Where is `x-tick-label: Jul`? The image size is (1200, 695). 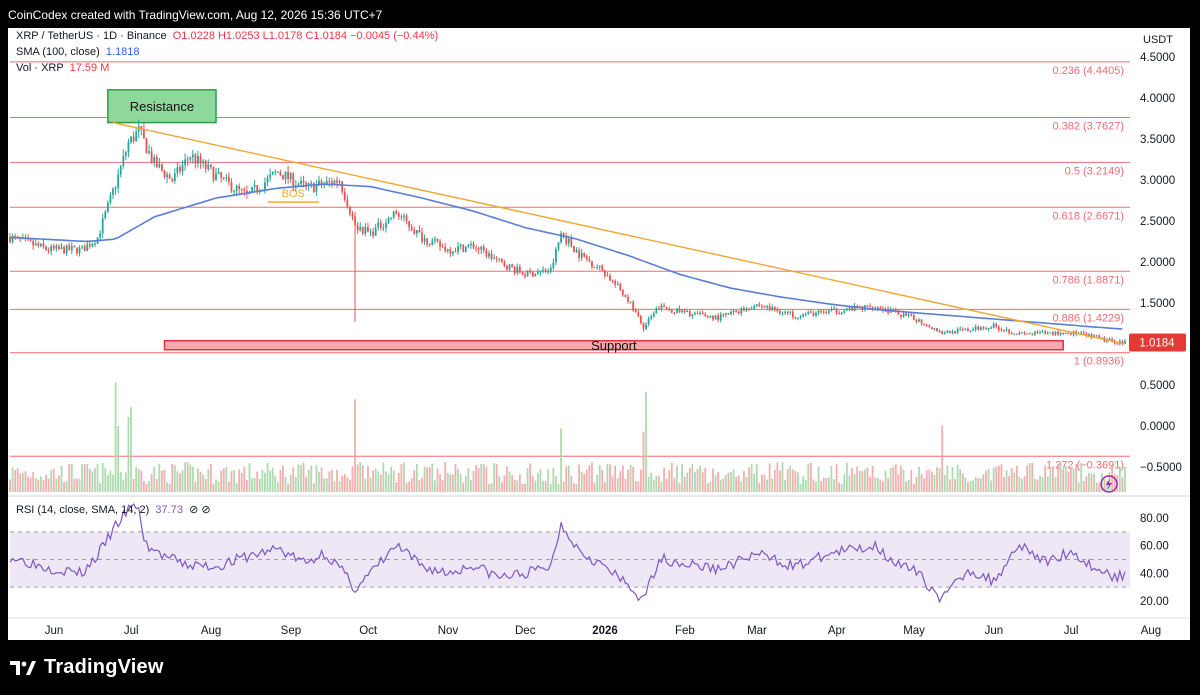
x-tick-label: Jul is located at coordinates (1071, 631).